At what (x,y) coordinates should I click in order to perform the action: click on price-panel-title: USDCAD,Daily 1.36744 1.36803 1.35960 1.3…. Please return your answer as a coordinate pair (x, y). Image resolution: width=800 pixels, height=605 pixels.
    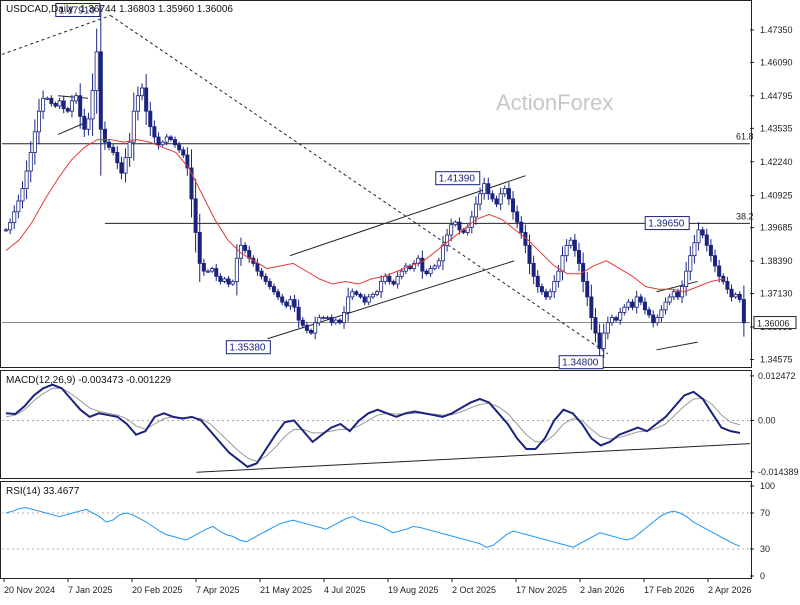
    Looking at the image, I should click on (119, 9).